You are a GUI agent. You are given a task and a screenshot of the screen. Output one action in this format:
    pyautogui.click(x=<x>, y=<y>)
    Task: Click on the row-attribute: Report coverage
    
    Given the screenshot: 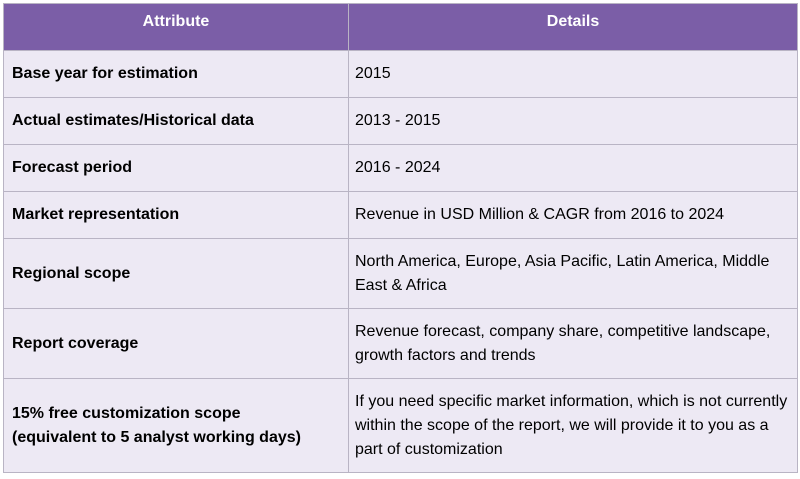 What is the action you would take?
    pyautogui.click(x=176, y=343)
    